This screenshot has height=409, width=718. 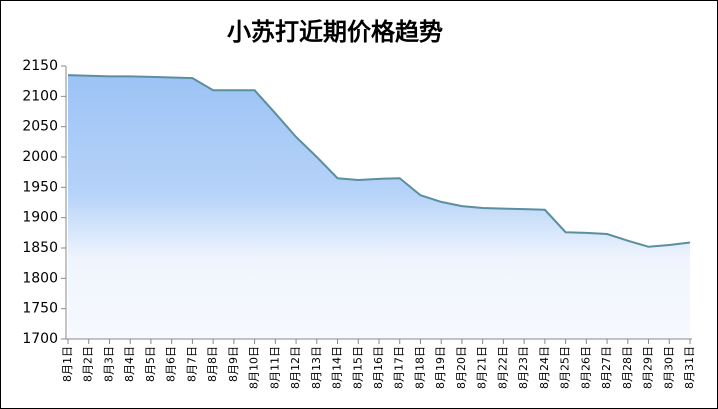 I want to click on y-tick-label: 1700, so click(x=40, y=339).